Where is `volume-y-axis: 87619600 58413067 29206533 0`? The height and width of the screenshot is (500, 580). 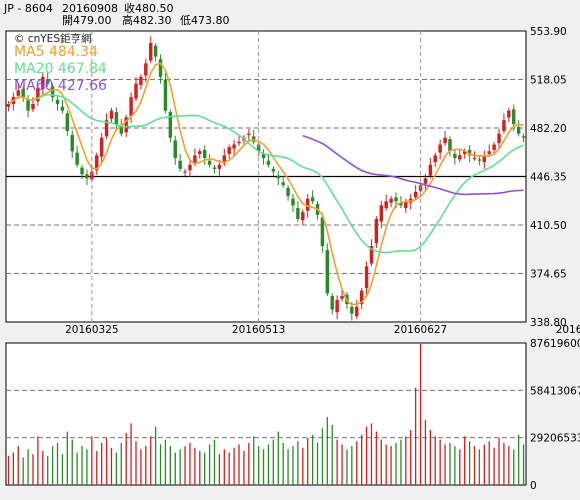 volume-y-axis: 87619600 58413067 29206533 0 is located at coordinates (555, 415).